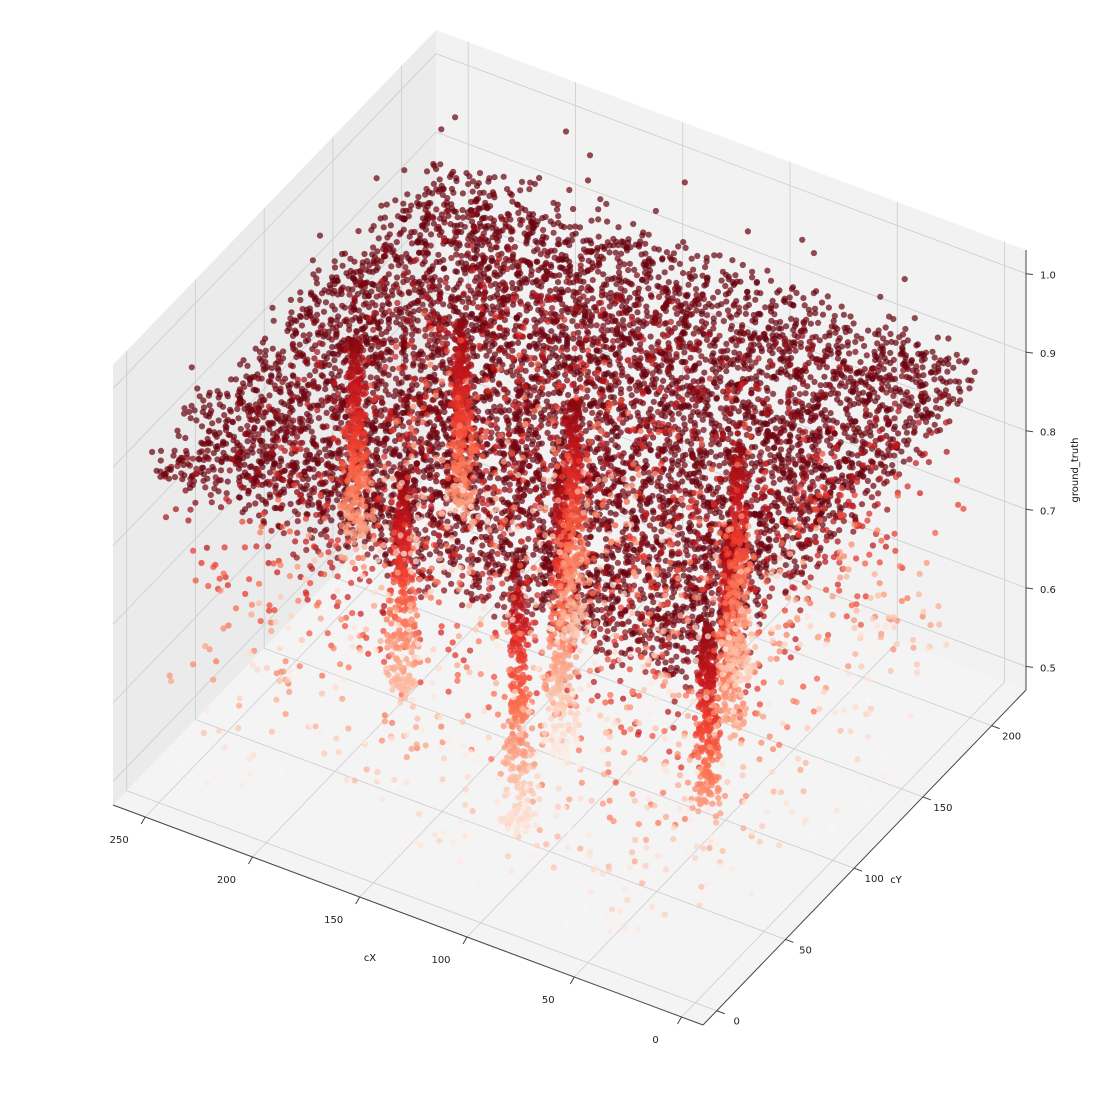 The width and height of the screenshot is (1101, 1101). Describe the element at coordinates (731, 242) in the screenshot. I see `grid-line-z` at that location.